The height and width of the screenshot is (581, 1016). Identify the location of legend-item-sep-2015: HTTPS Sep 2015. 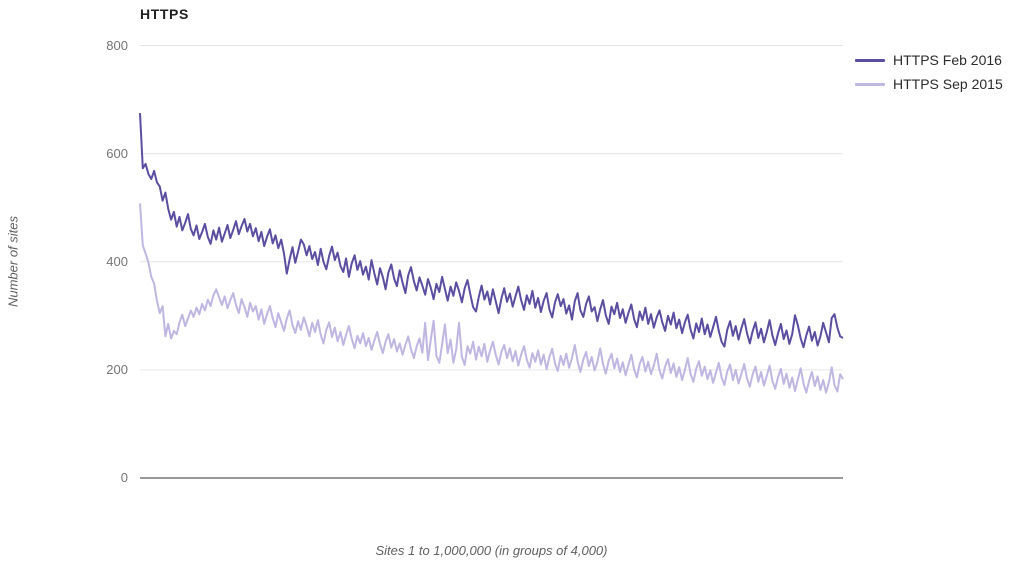
(929, 84).